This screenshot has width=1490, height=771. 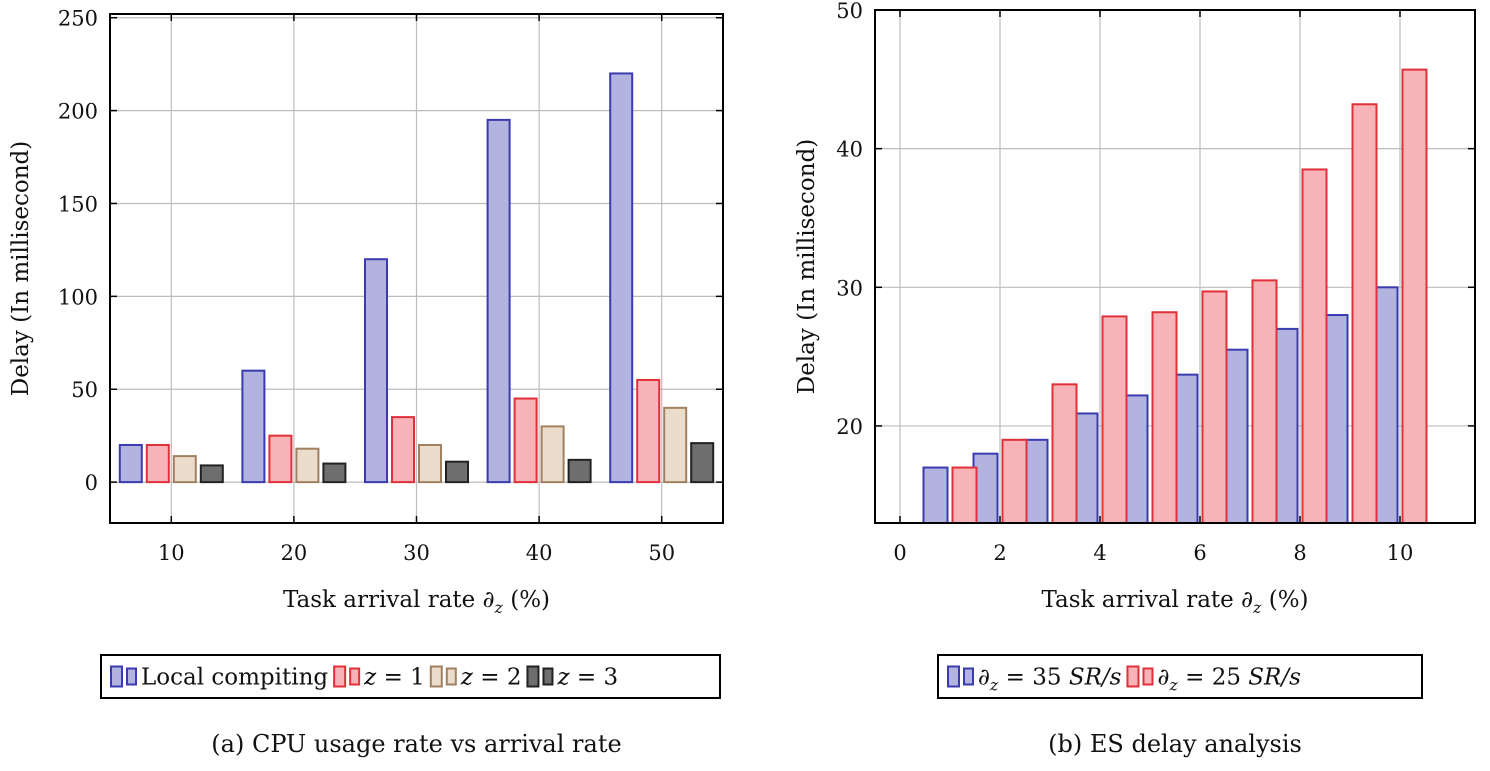 I want to click on chart-a-caption: (a) CPU usage rate vs arrival rate, so click(x=416, y=744).